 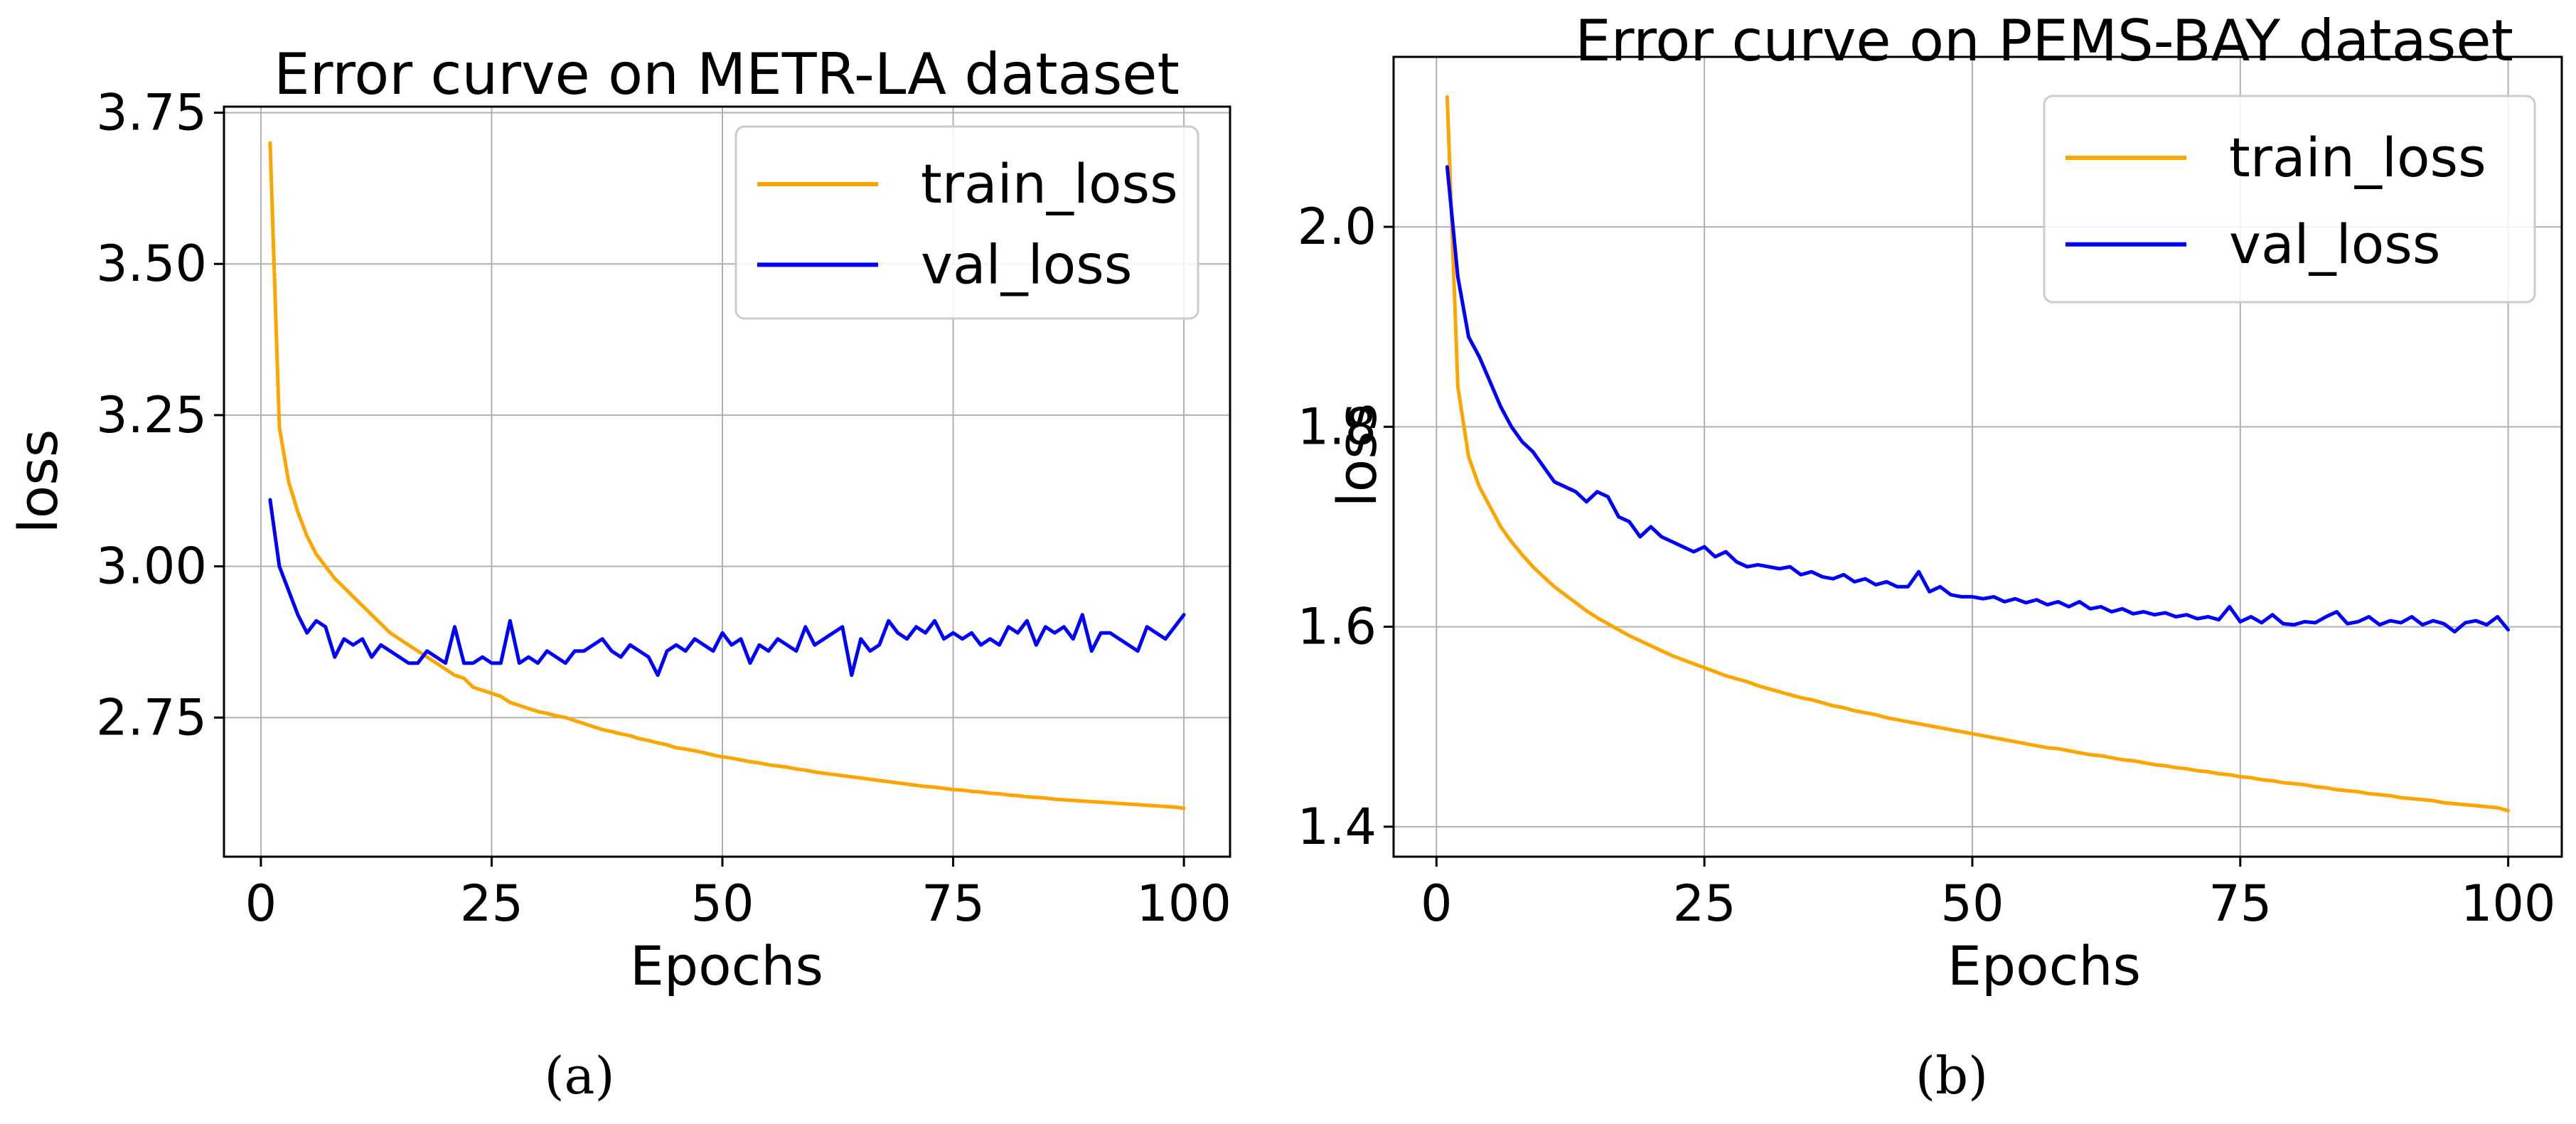 What do you see at coordinates (1337, 426) in the screenshot?
I see `y-tick-label: 1.8` at bounding box center [1337, 426].